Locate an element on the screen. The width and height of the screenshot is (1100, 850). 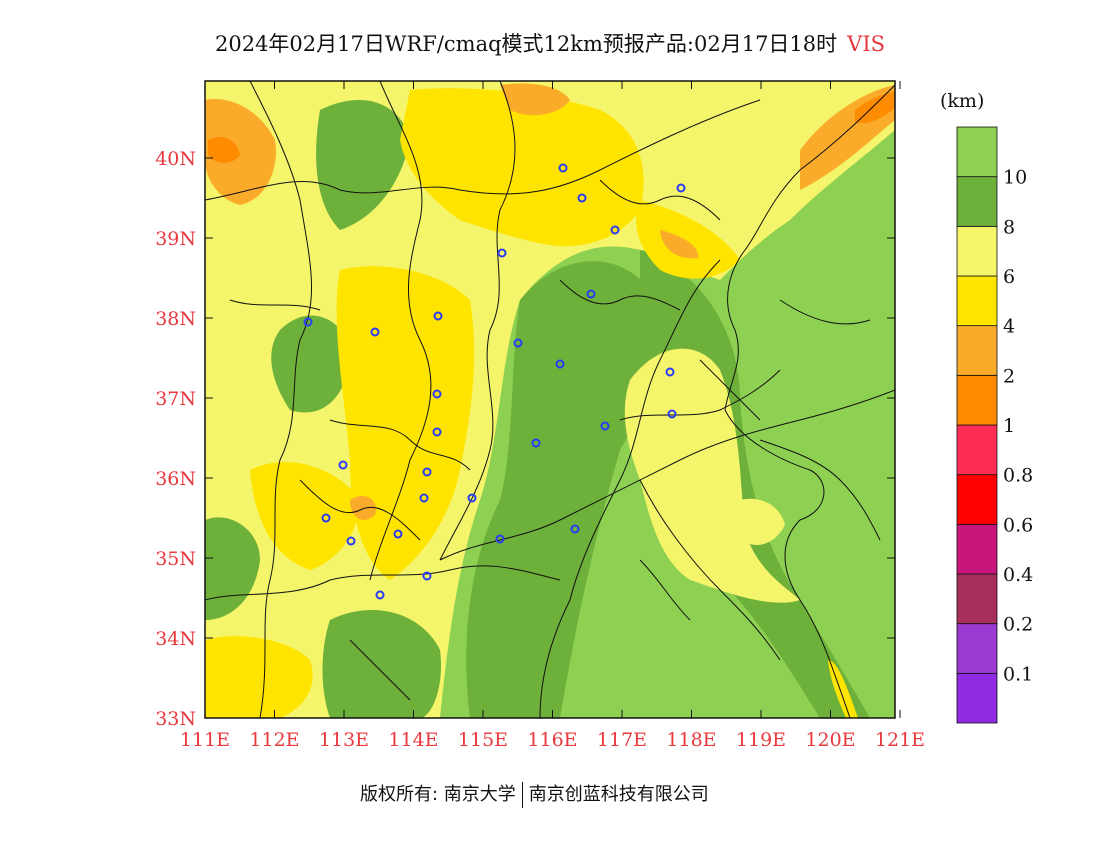
colorbar-label: 6 is located at coordinates (1009, 277).